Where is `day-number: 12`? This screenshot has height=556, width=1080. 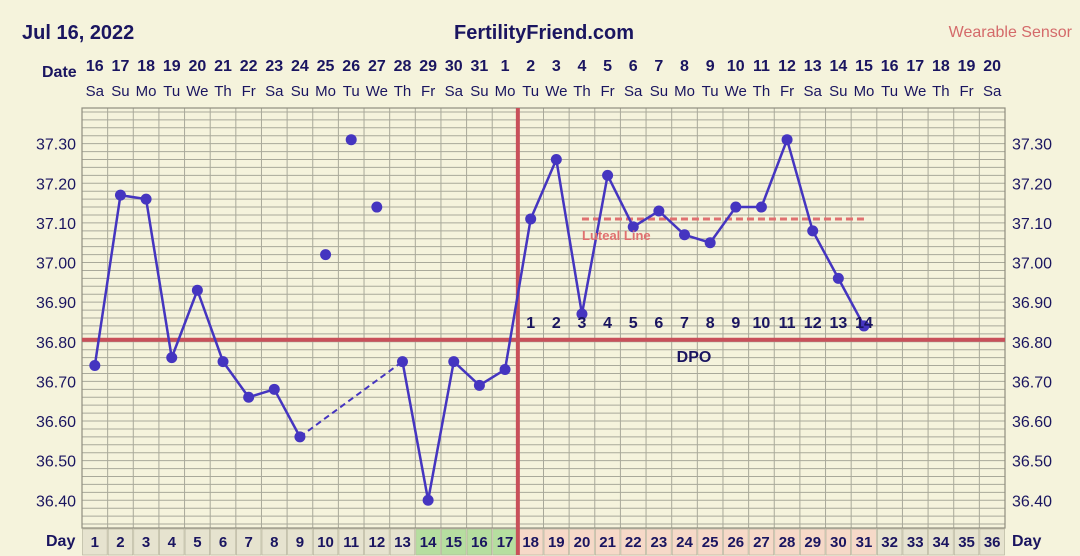 day-number: 12 is located at coordinates (377, 542).